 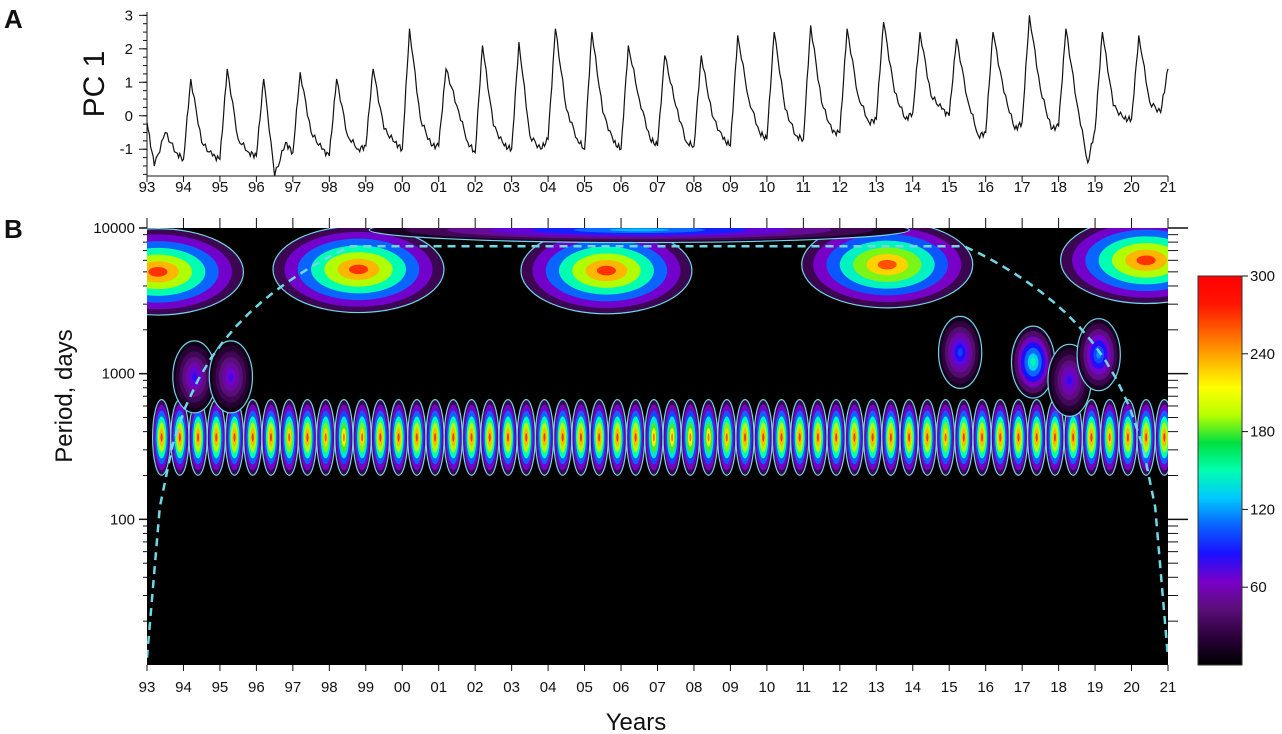 I want to click on panel-a-x-tick-label: 11, so click(x=804, y=187).